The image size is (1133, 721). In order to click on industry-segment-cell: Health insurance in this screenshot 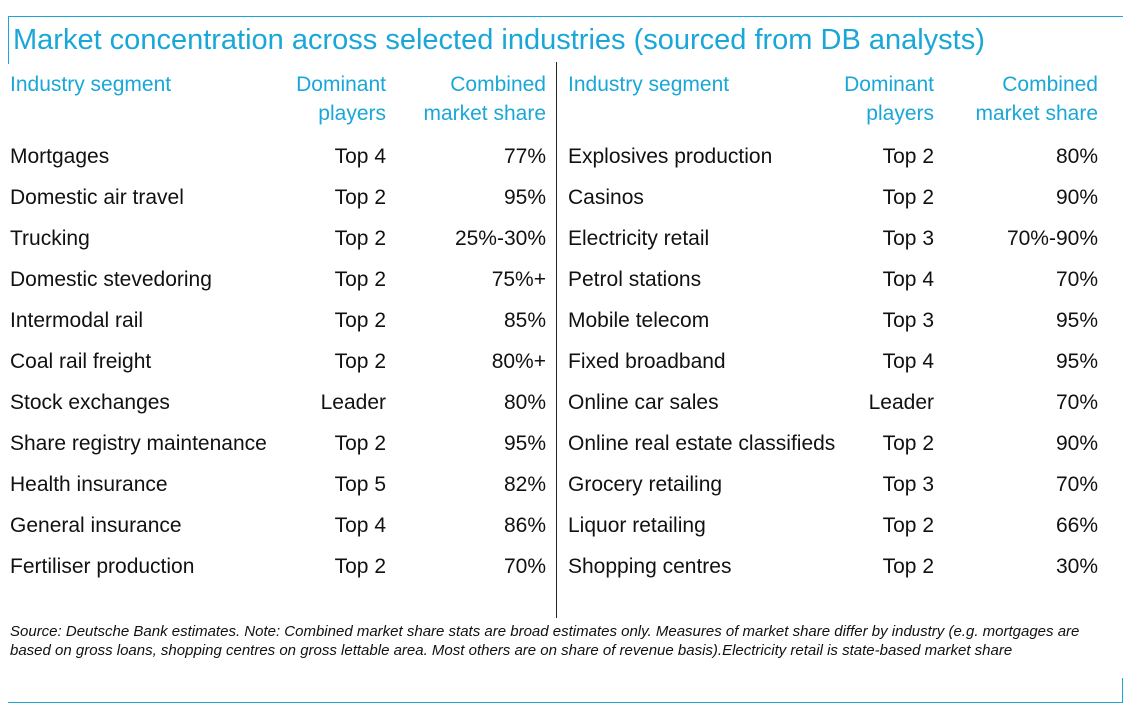, I will do `click(89, 484)`.